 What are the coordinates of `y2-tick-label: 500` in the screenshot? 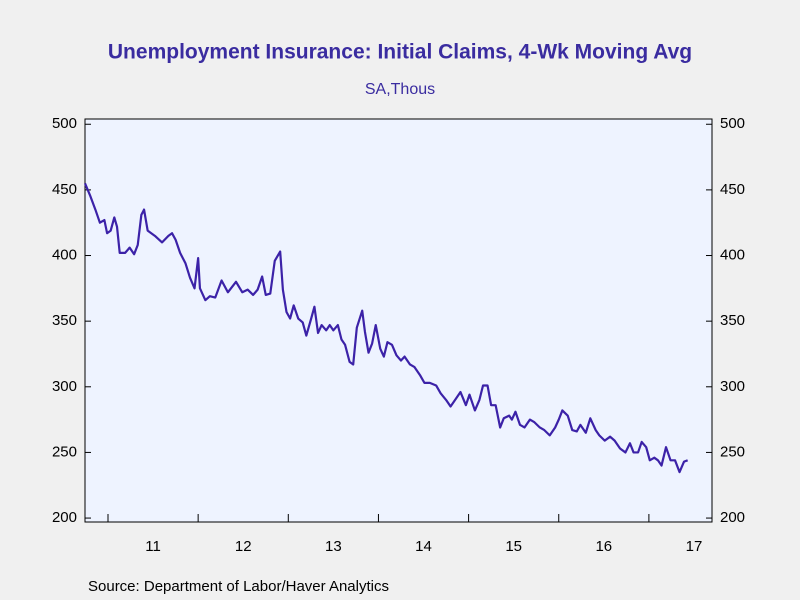 It's located at (732, 123).